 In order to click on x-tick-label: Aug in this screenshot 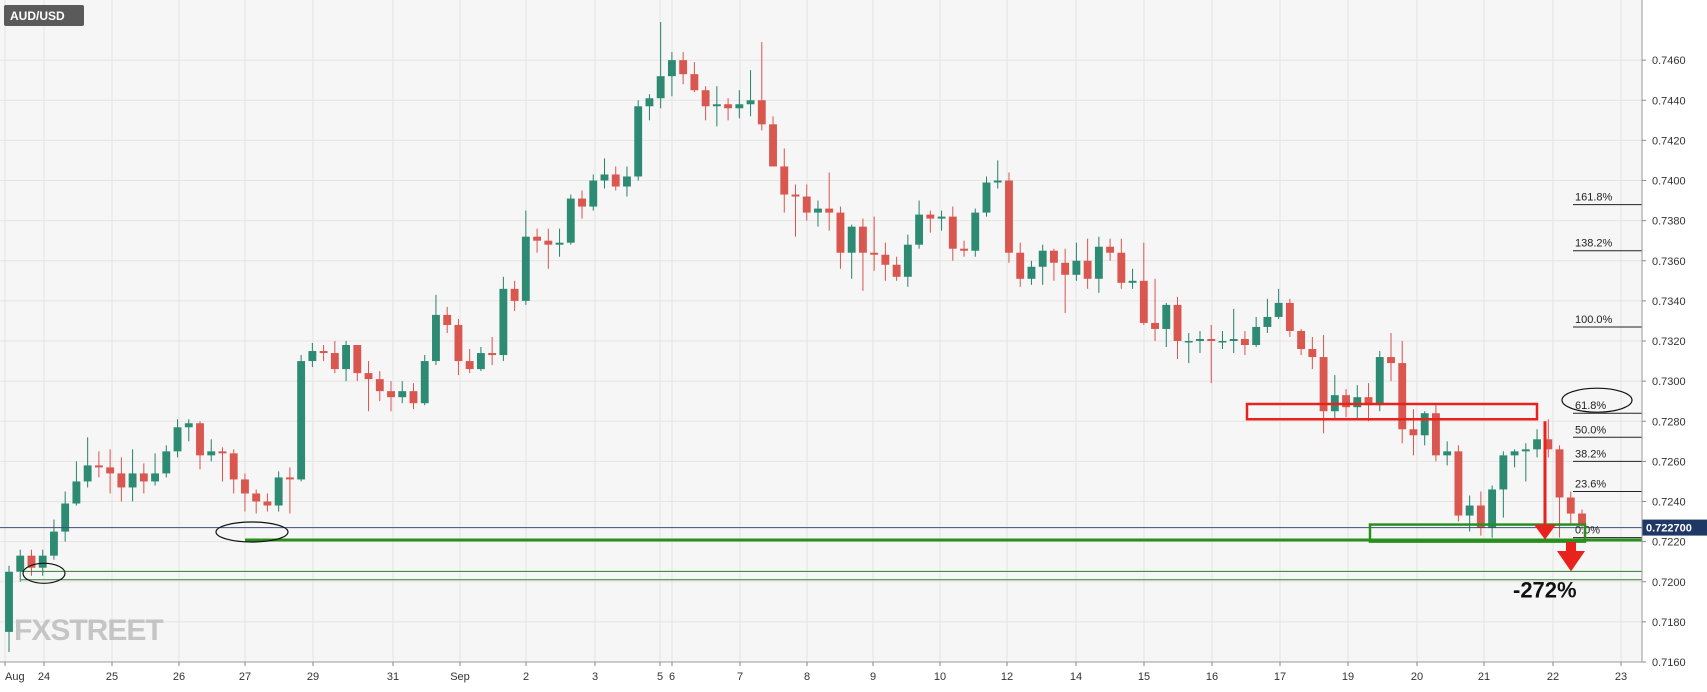, I will do `click(15, 677)`.